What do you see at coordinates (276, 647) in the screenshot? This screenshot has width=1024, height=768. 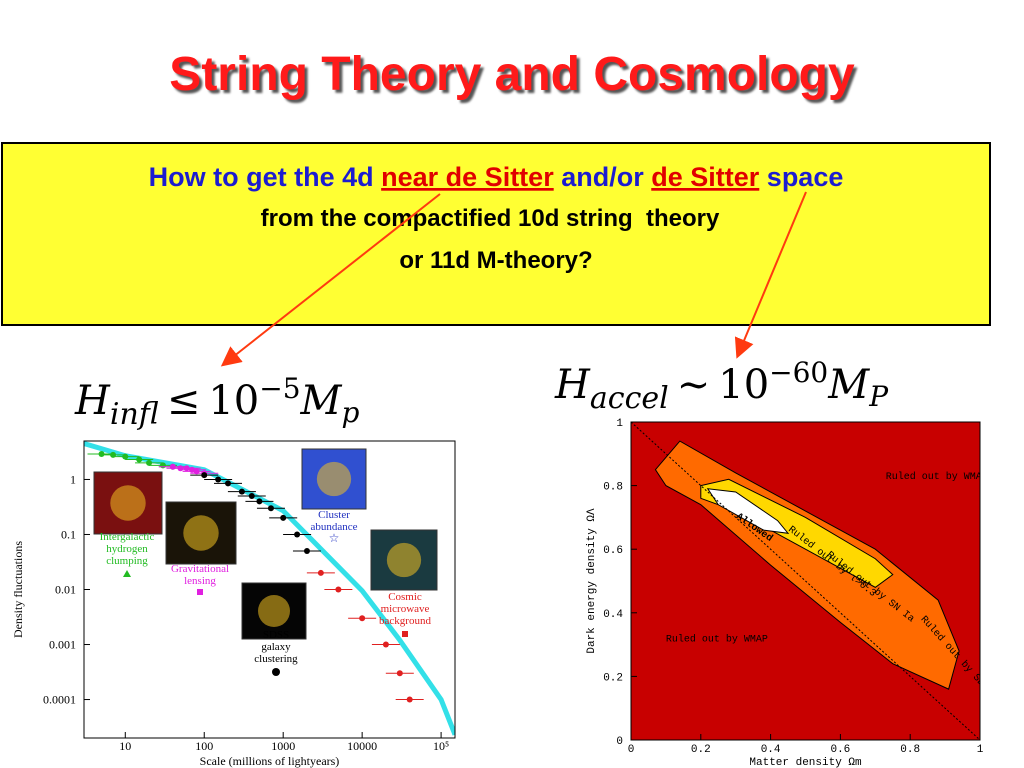 I see `annotation: galaxy` at bounding box center [276, 647].